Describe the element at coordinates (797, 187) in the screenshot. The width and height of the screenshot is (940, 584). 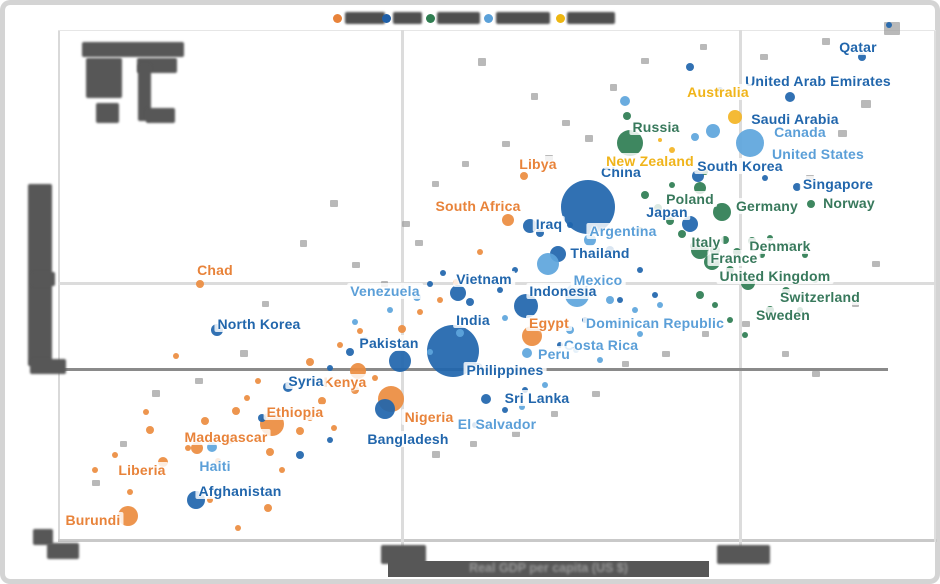
I see `country-bubble-singapore` at that location.